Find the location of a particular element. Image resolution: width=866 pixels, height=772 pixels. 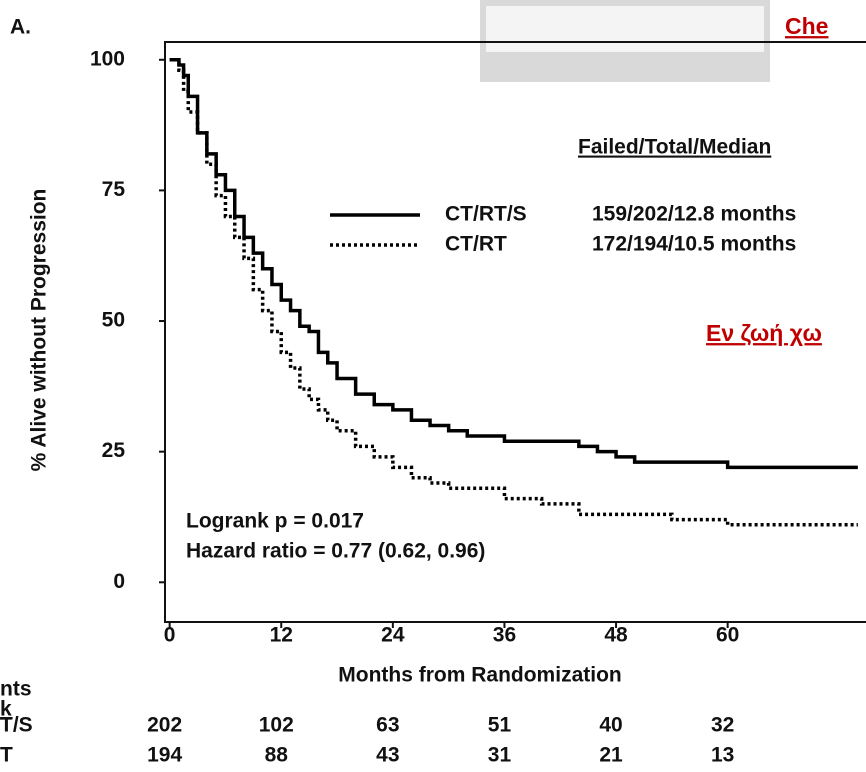

risk-value: 202 is located at coordinates (164, 725).